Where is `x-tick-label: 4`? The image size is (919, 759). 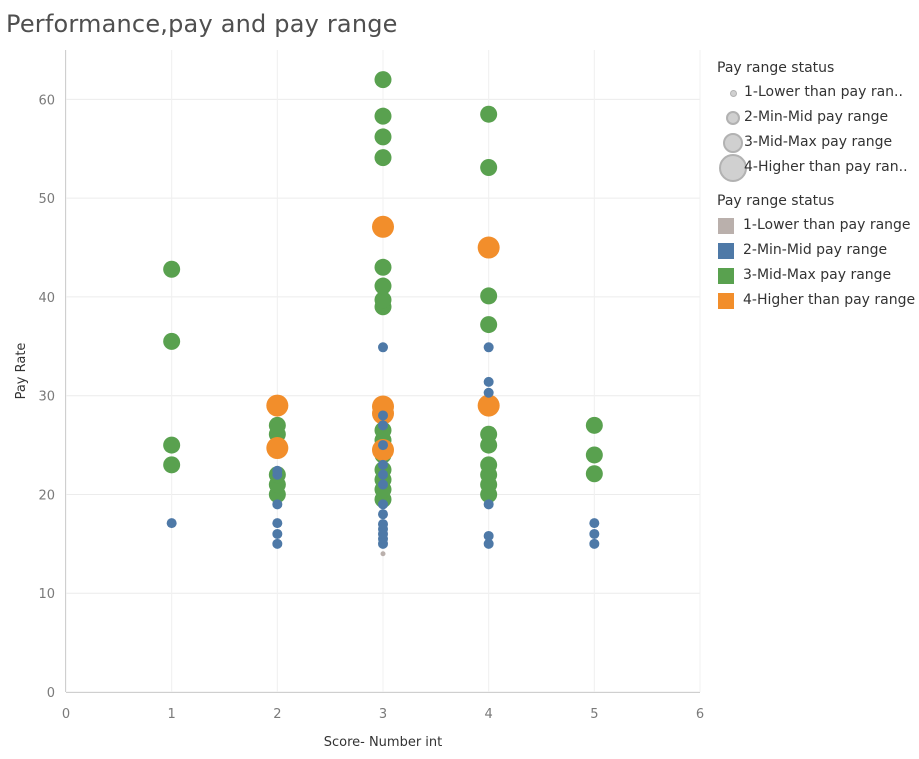 x-tick-label: 4 is located at coordinates (489, 714).